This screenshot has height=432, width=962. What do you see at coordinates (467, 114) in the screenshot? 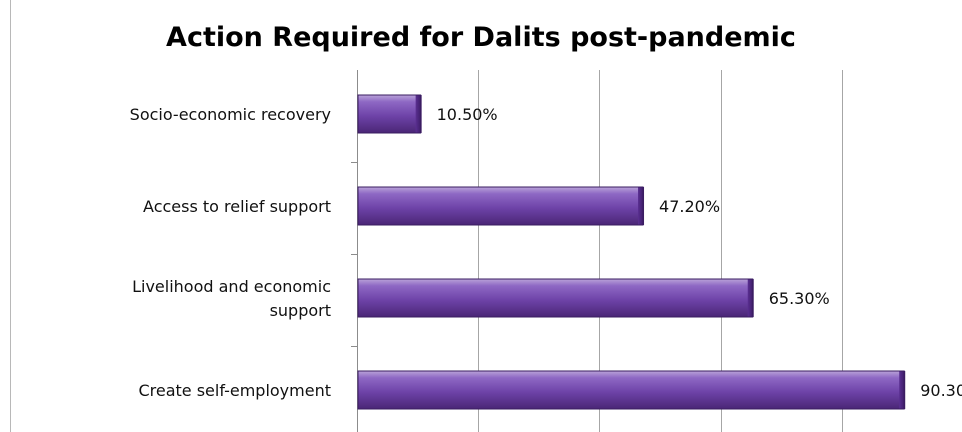
I see `data-label: 10.50%` at bounding box center [467, 114].